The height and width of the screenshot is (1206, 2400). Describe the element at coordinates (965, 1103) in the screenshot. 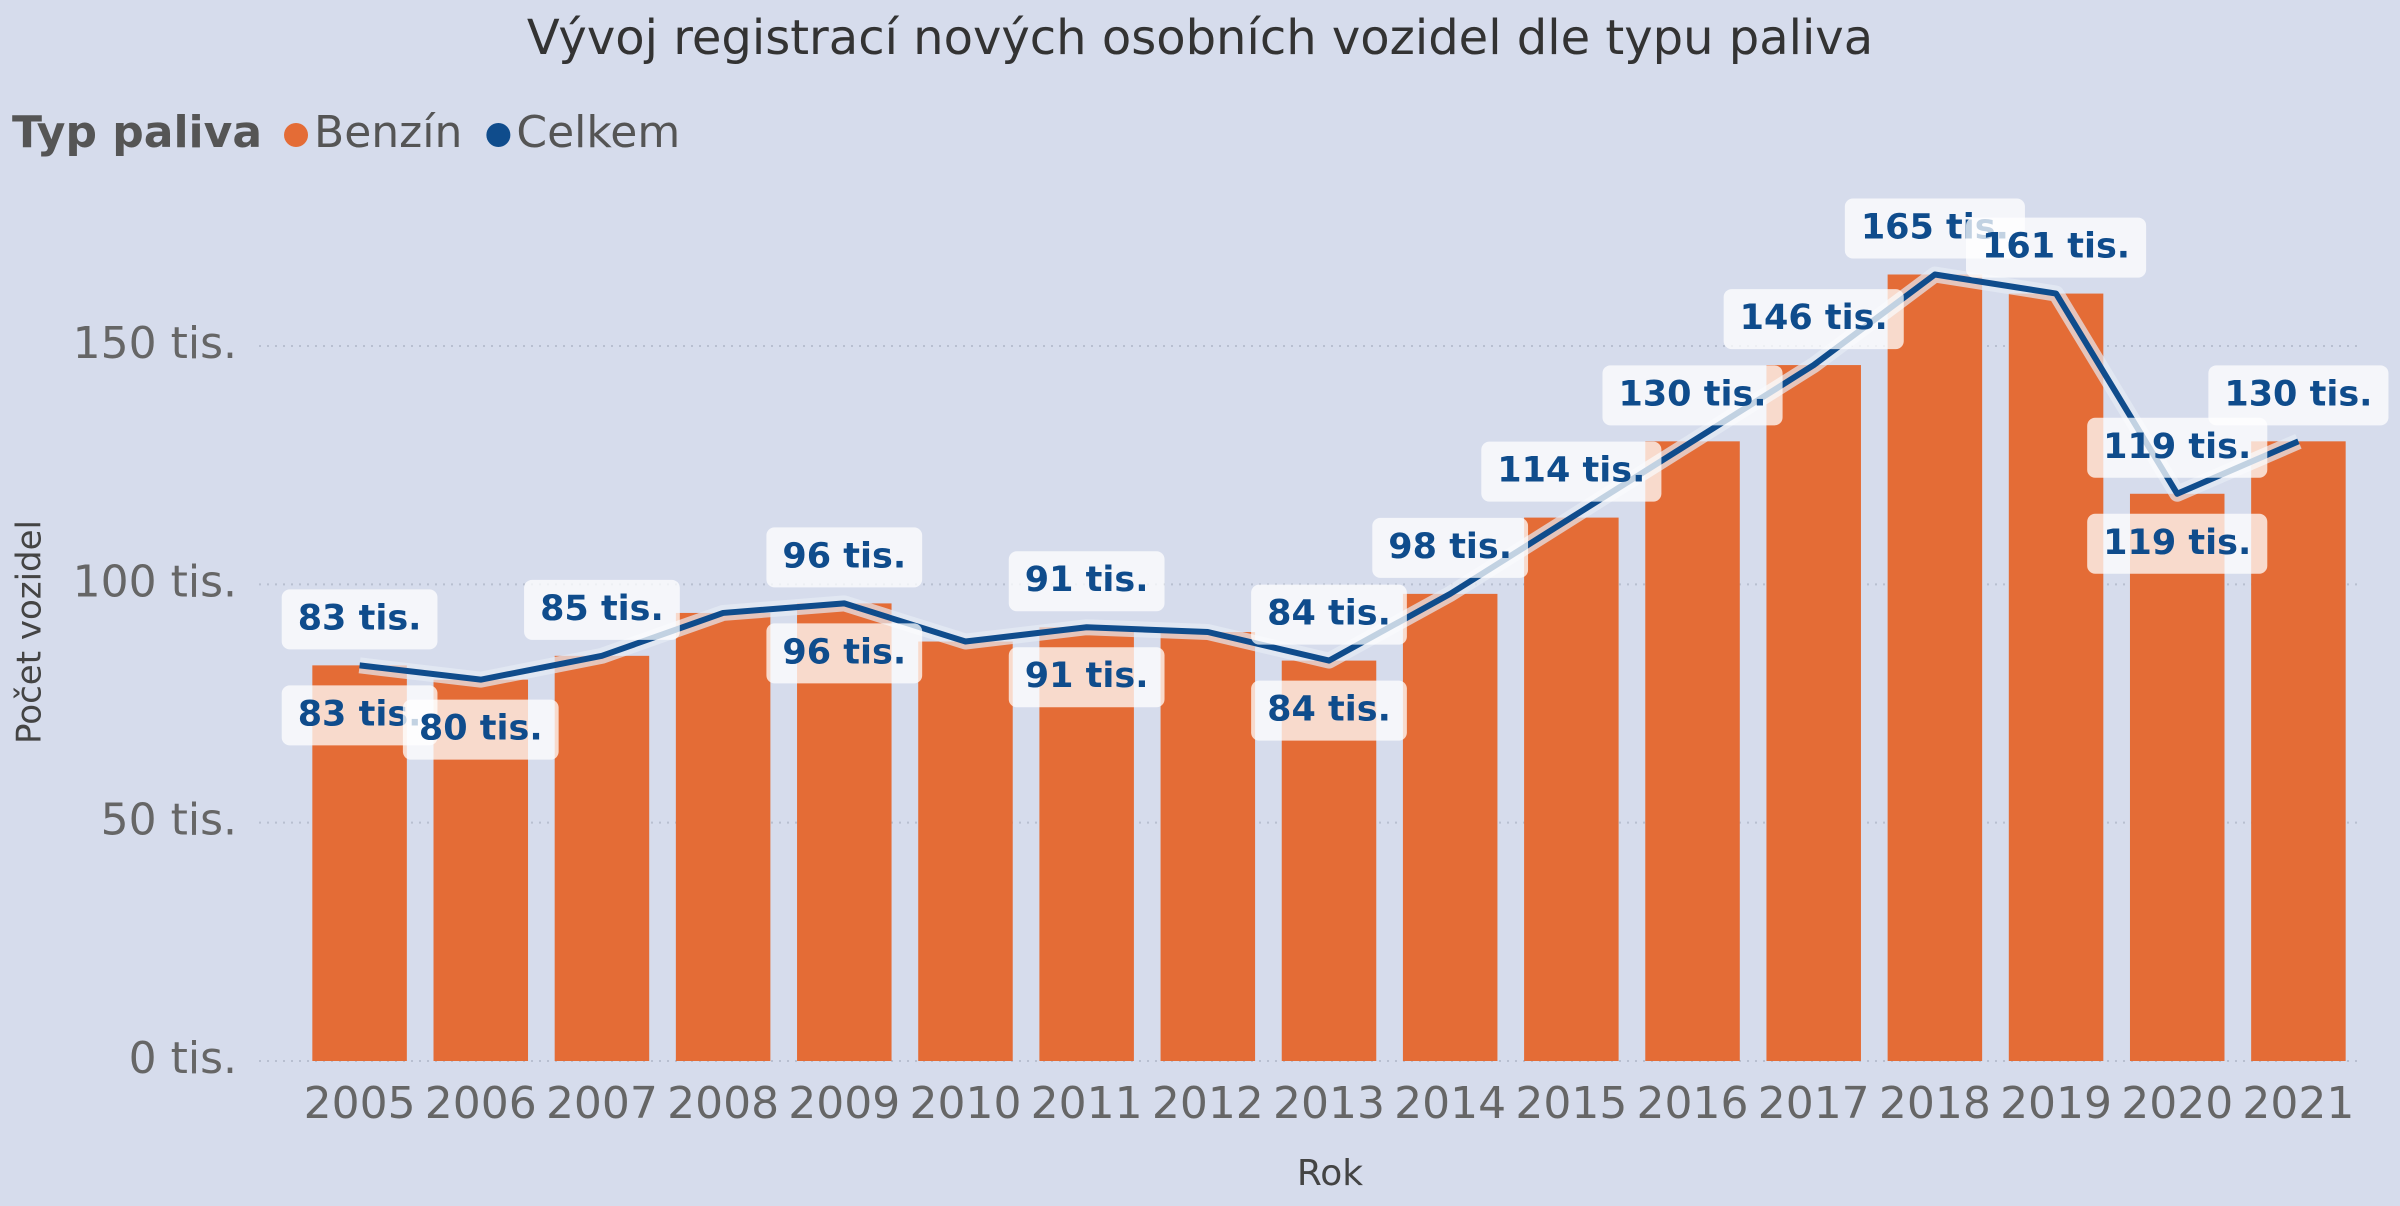

I see `x-tick-label: 2010` at that location.